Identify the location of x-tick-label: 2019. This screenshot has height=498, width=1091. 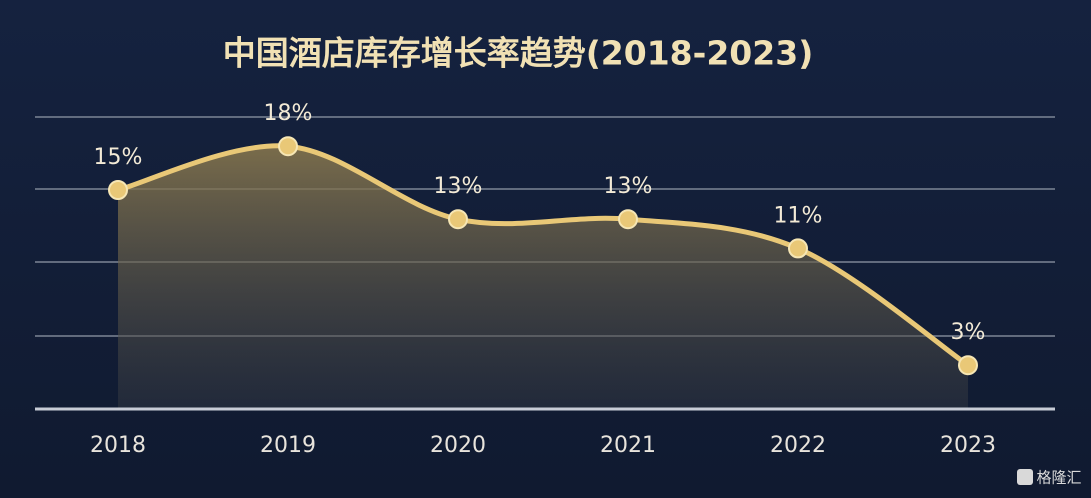
(288, 445).